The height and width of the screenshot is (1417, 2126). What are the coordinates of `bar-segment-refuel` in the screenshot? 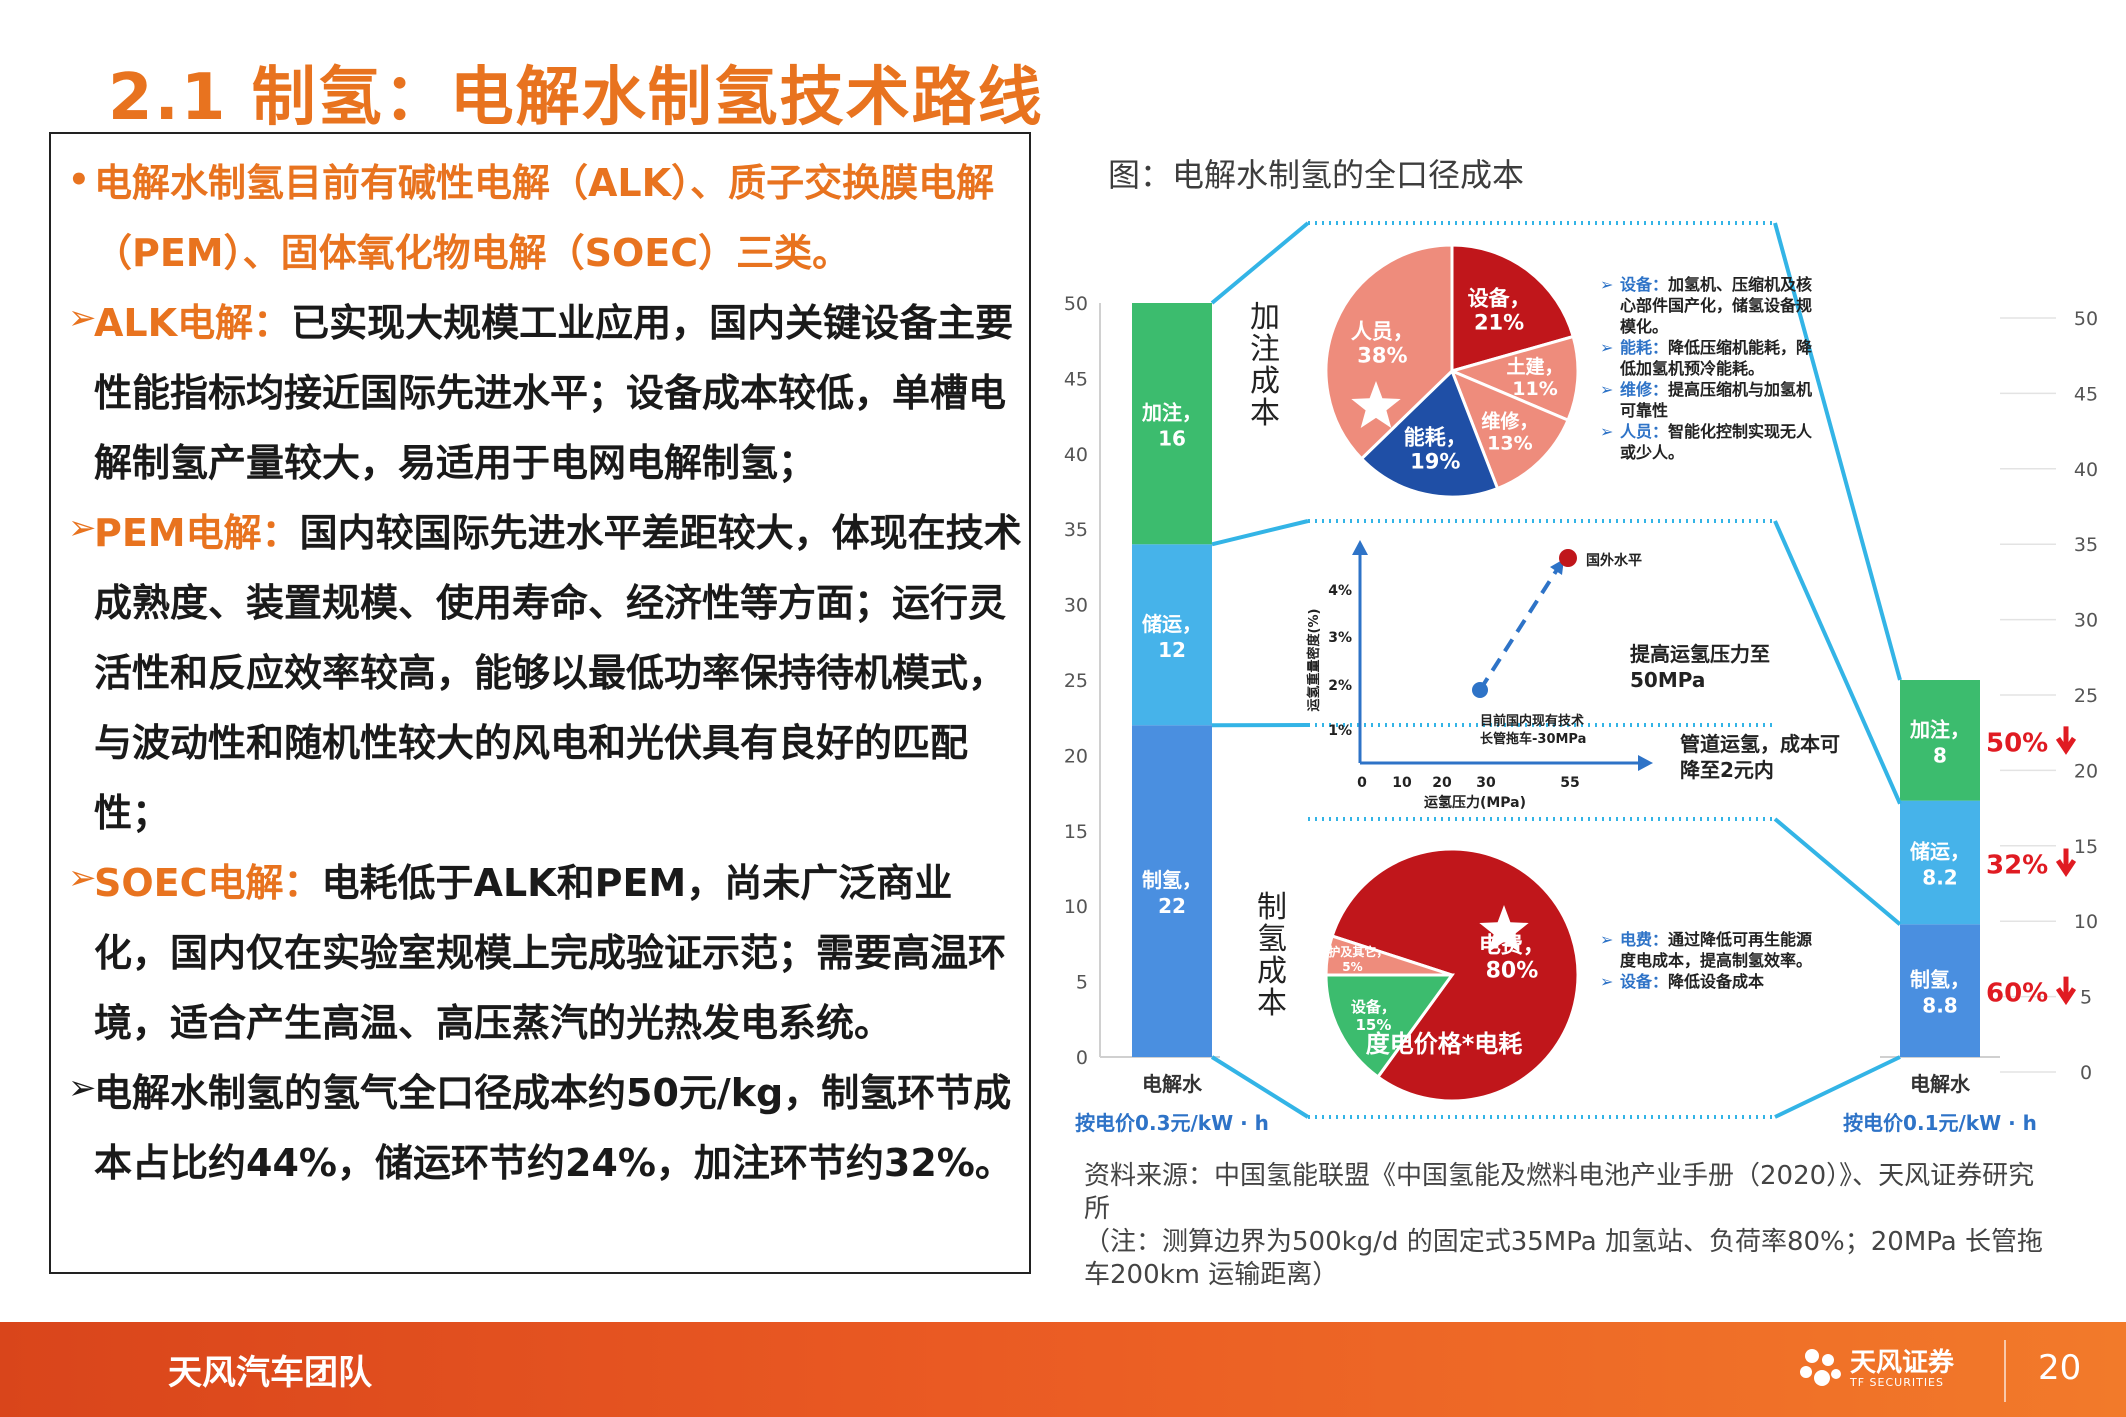 It's located at (1172, 424).